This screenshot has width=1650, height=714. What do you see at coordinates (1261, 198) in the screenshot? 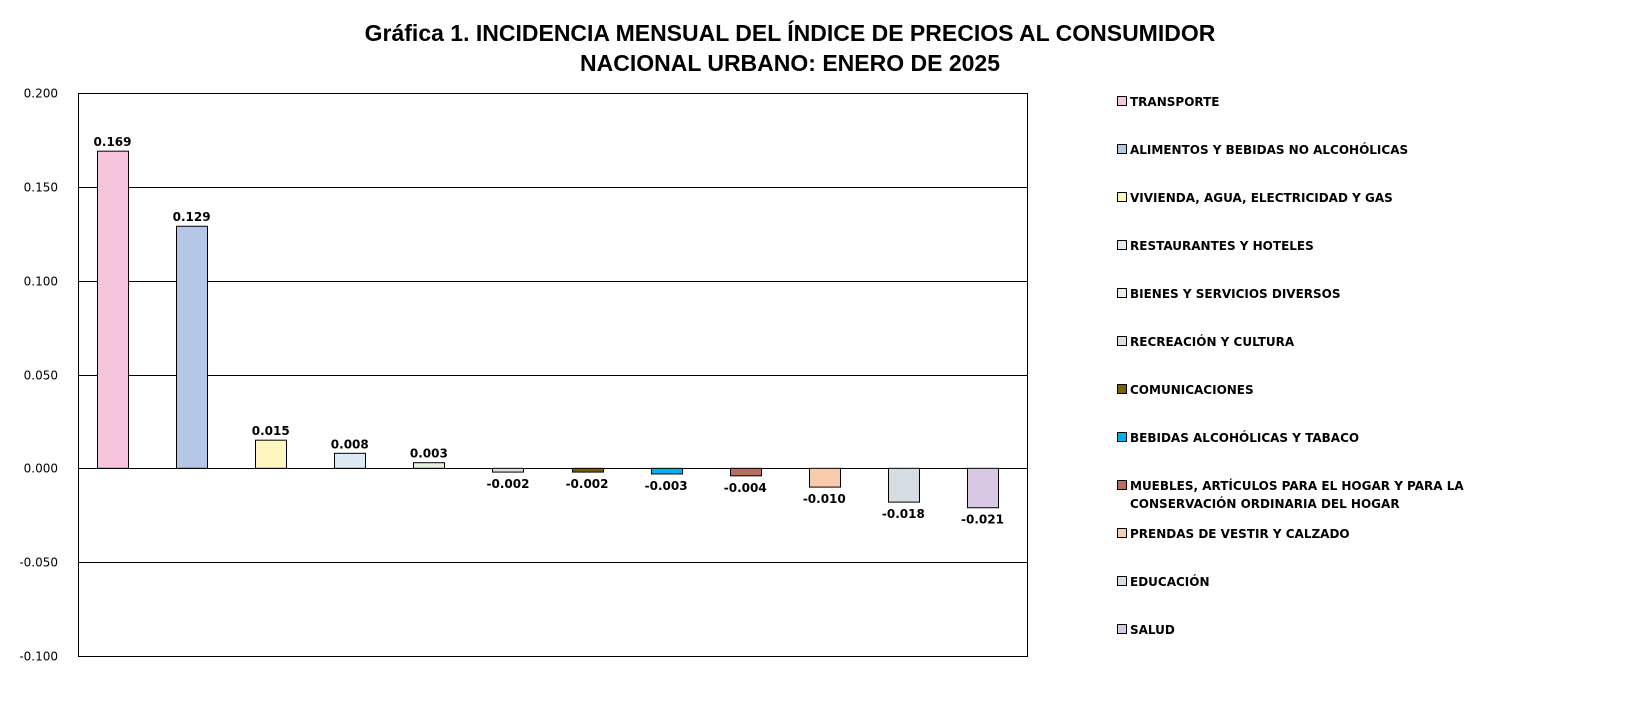
I see `legend-label: VIVIENDA, AGUA, ELECTRICIDAD Y GAS` at bounding box center [1261, 198].